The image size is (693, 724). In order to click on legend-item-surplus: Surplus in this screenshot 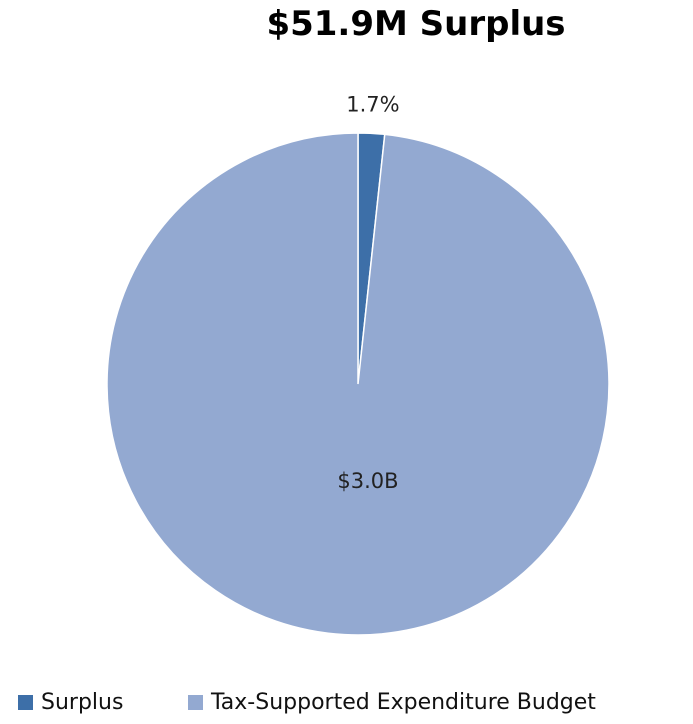, I will do `click(70, 702)`.